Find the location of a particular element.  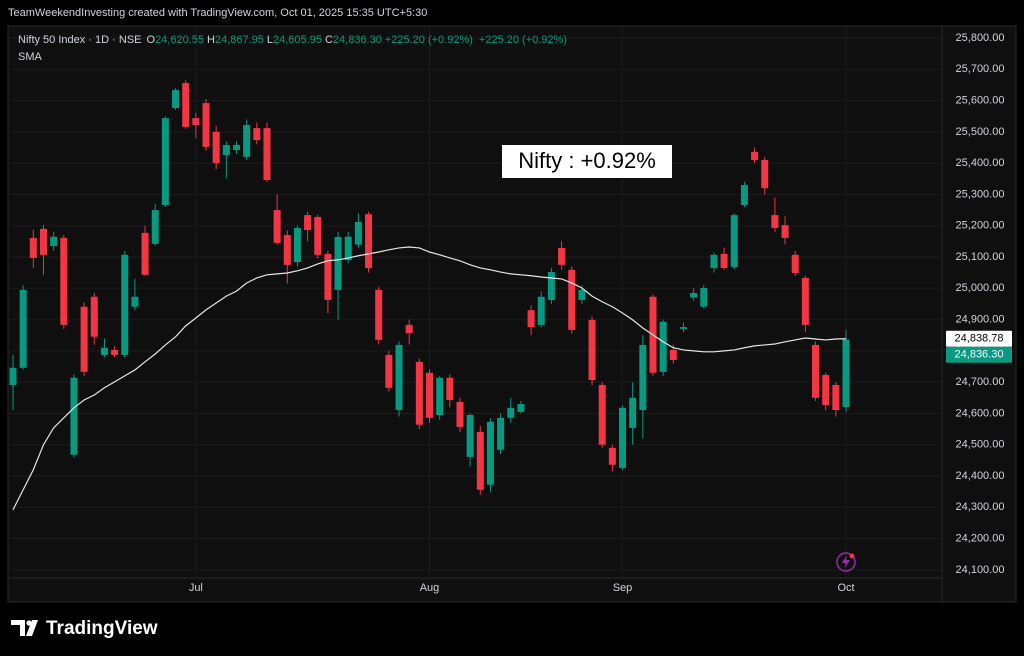

y-tick-label: 25,400.00 is located at coordinates (980, 163).